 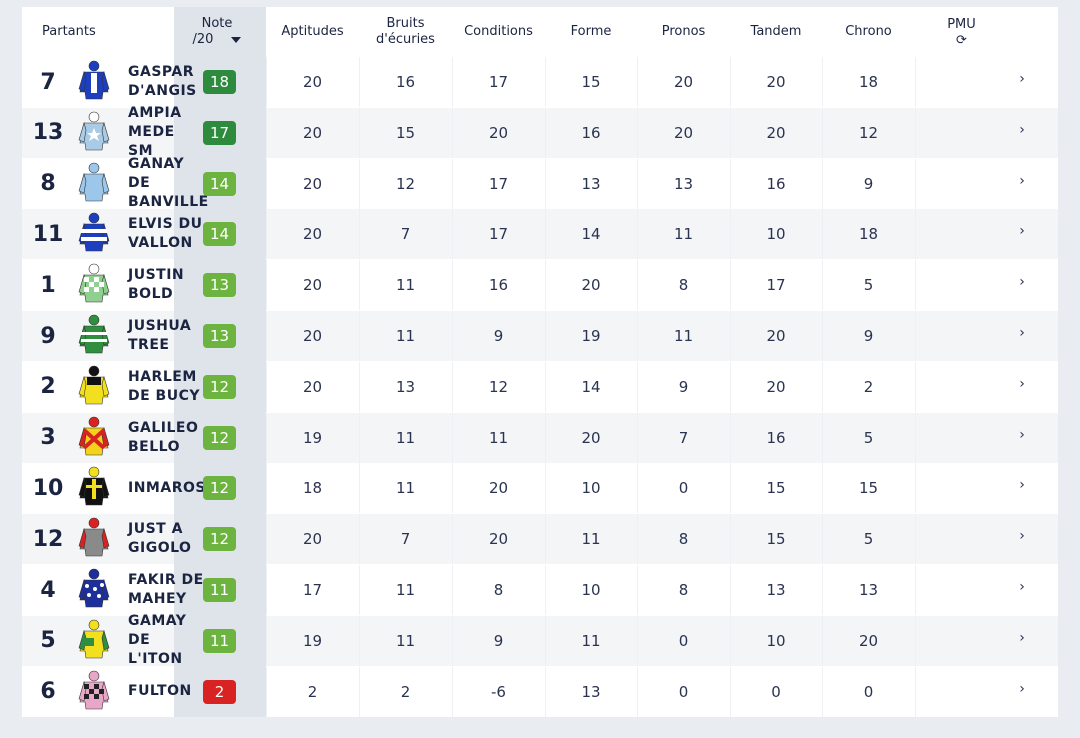 What do you see at coordinates (405, 82) in the screenshot?
I see `score-bruits: 16` at bounding box center [405, 82].